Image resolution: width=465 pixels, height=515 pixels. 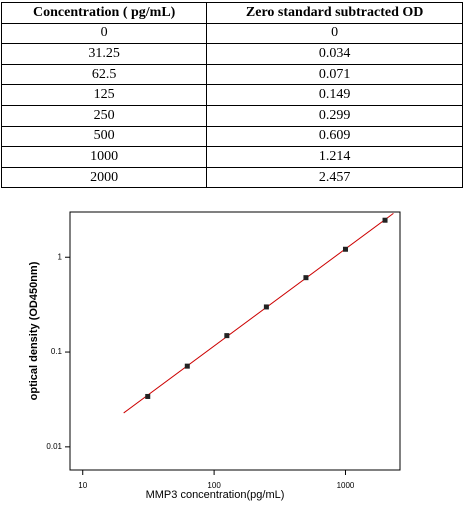 What do you see at coordinates (104, 115) in the screenshot?
I see `table-cell: 250` at bounding box center [104, 115].